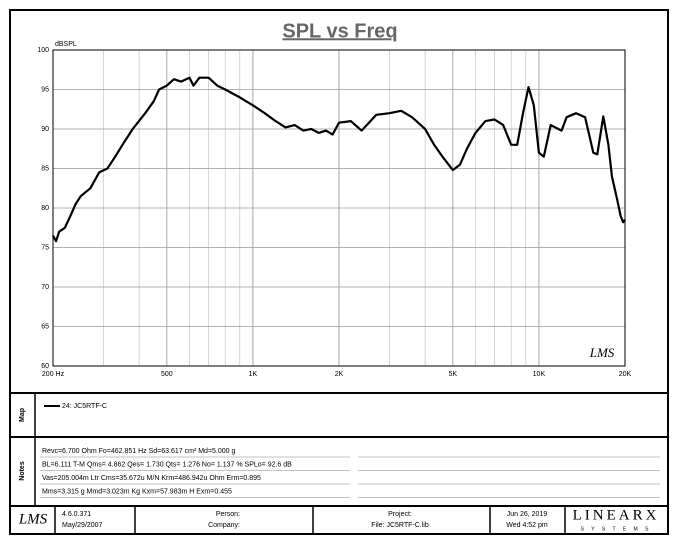  I want to click on file: File: JC5RTF-C.lib, so click(400, 525).